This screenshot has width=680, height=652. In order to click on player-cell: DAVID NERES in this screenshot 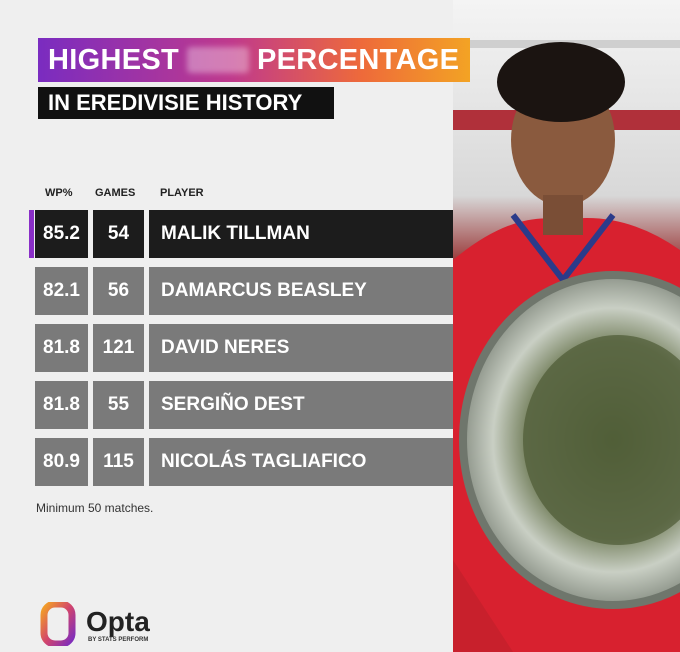, I will do `click(301, 348)`.